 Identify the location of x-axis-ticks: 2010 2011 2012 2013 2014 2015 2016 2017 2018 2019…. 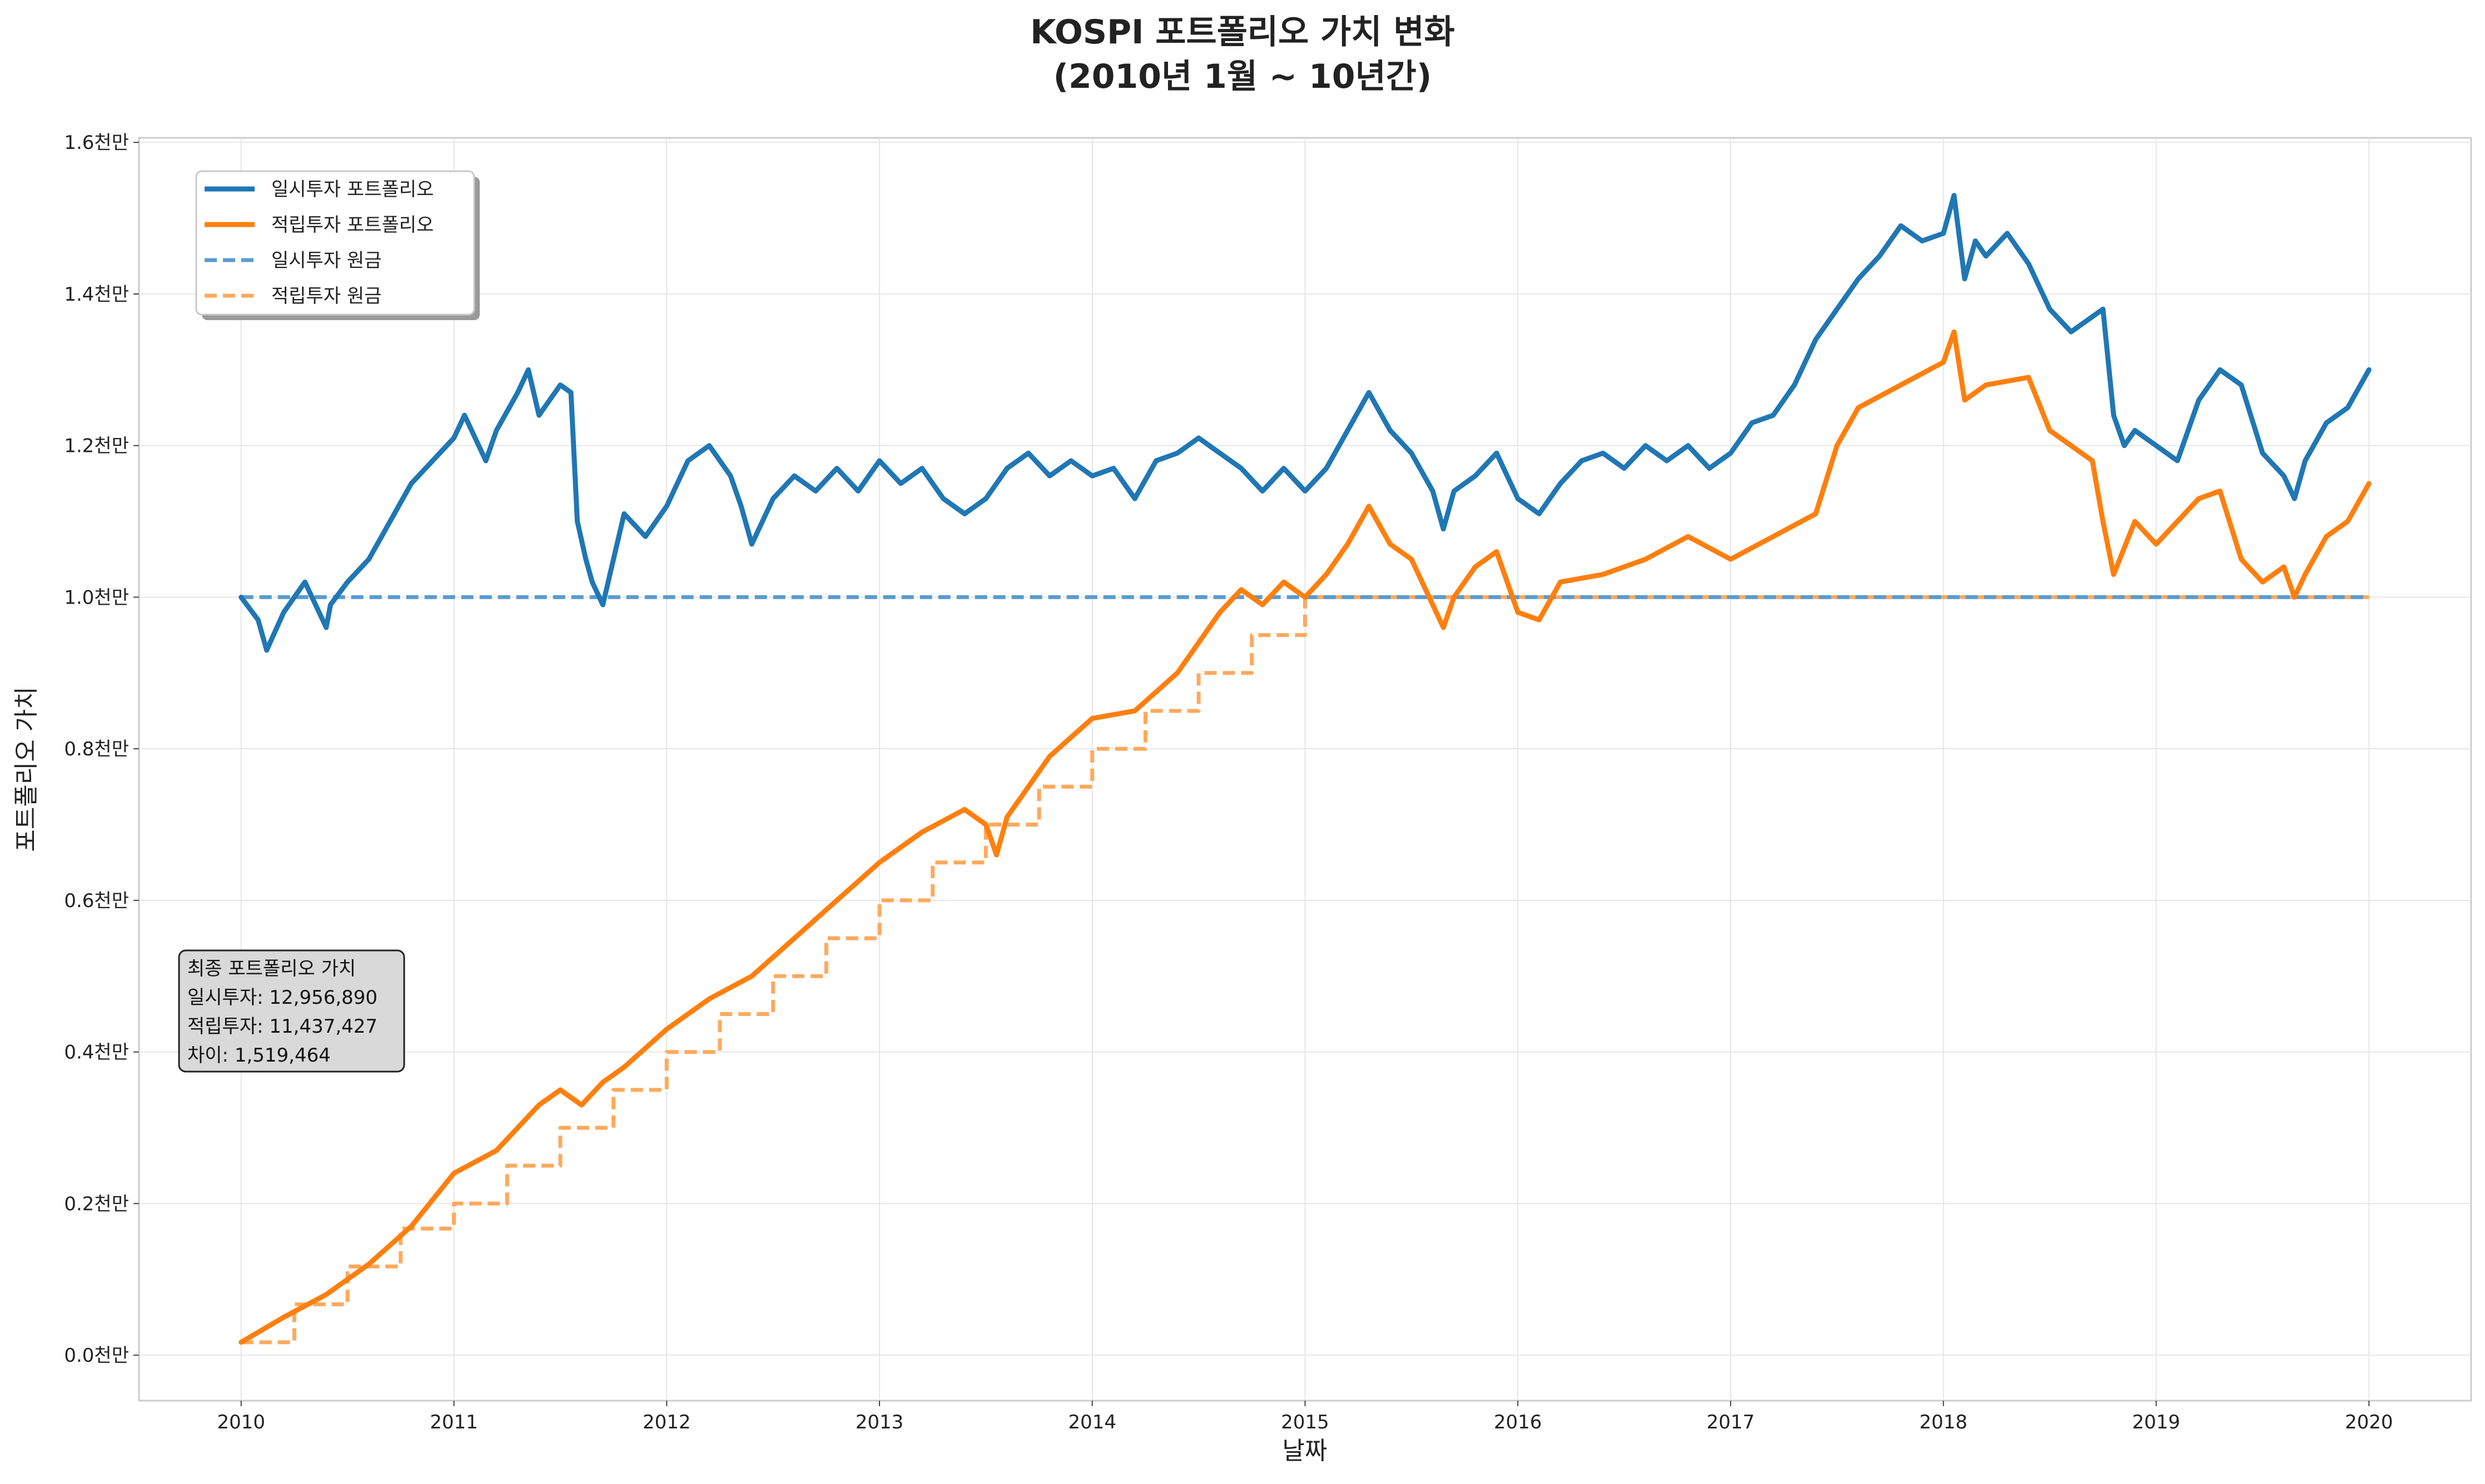
(1305, 1417).